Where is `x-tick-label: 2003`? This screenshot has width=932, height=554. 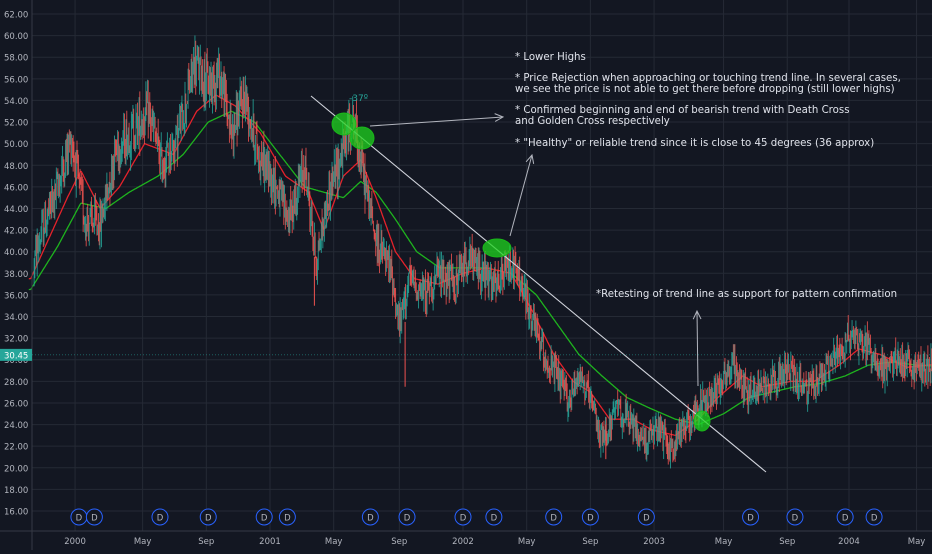
x-tick-label: 2003 is located at coordinates (654, 542).